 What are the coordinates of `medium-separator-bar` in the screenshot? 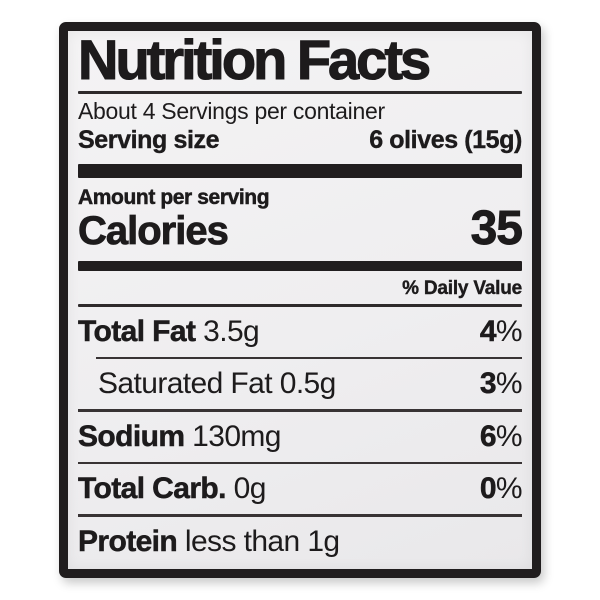 It's located at (300, 266).